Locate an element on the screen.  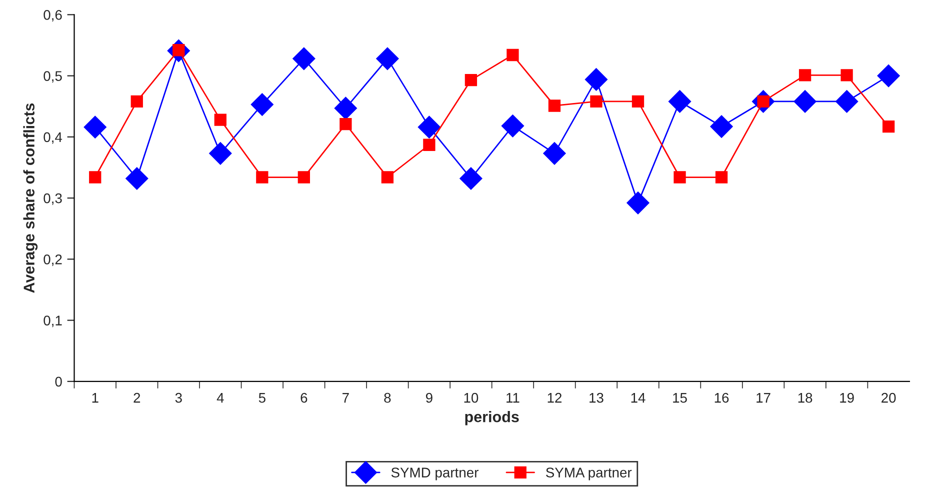
x-tick-label: 16 is located at coordinates (721, 397).